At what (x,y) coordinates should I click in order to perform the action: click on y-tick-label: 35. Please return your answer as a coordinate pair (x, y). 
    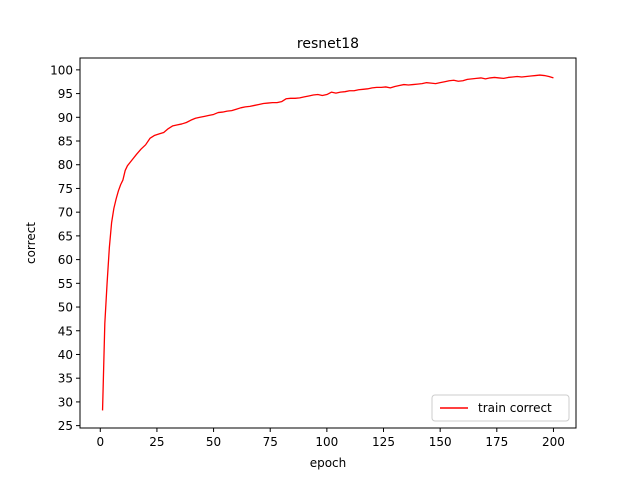
    Looking at the image, I should click on (65, 379).